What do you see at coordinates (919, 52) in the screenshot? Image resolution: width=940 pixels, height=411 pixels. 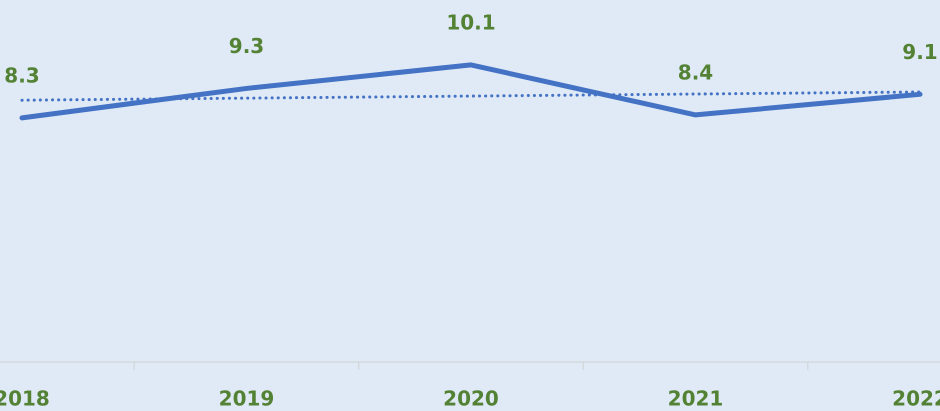 I see `data-label: 9.1` at bounding box center [919, 52].